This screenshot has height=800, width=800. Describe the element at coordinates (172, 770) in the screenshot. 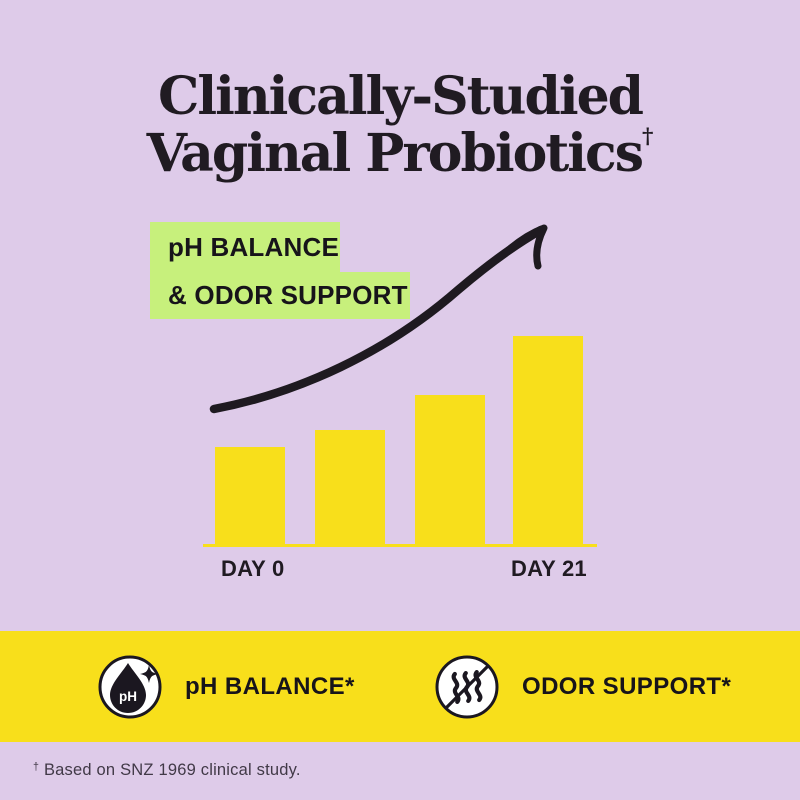

I see `footnote-text: Based on SNZ 1969 clinical study.` at that location.